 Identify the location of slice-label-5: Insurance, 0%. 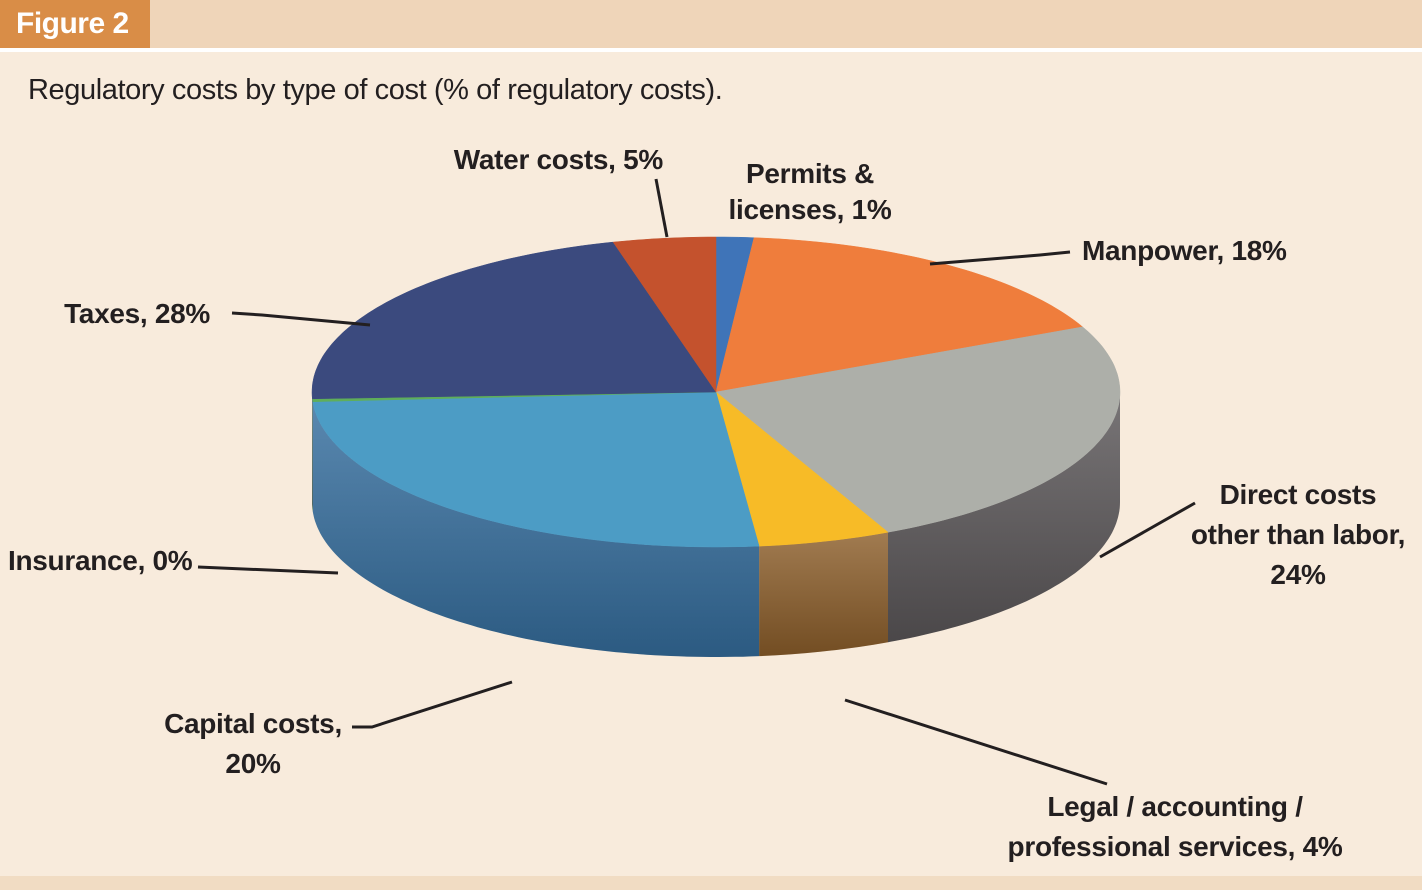
(100, 560).